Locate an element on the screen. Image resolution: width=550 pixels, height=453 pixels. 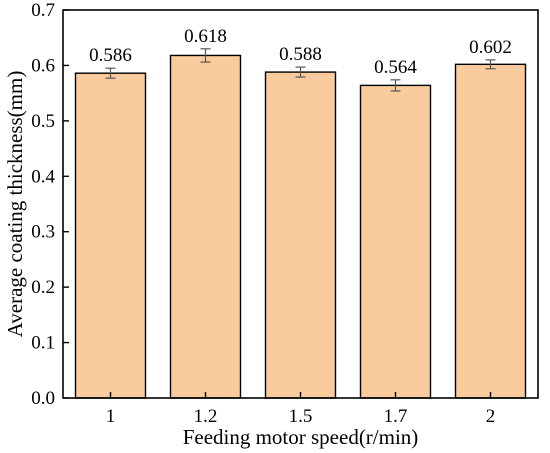
x-axis-ticks: 1 1.2 1.5 1.7 2 is located at coordinates (301, 409).